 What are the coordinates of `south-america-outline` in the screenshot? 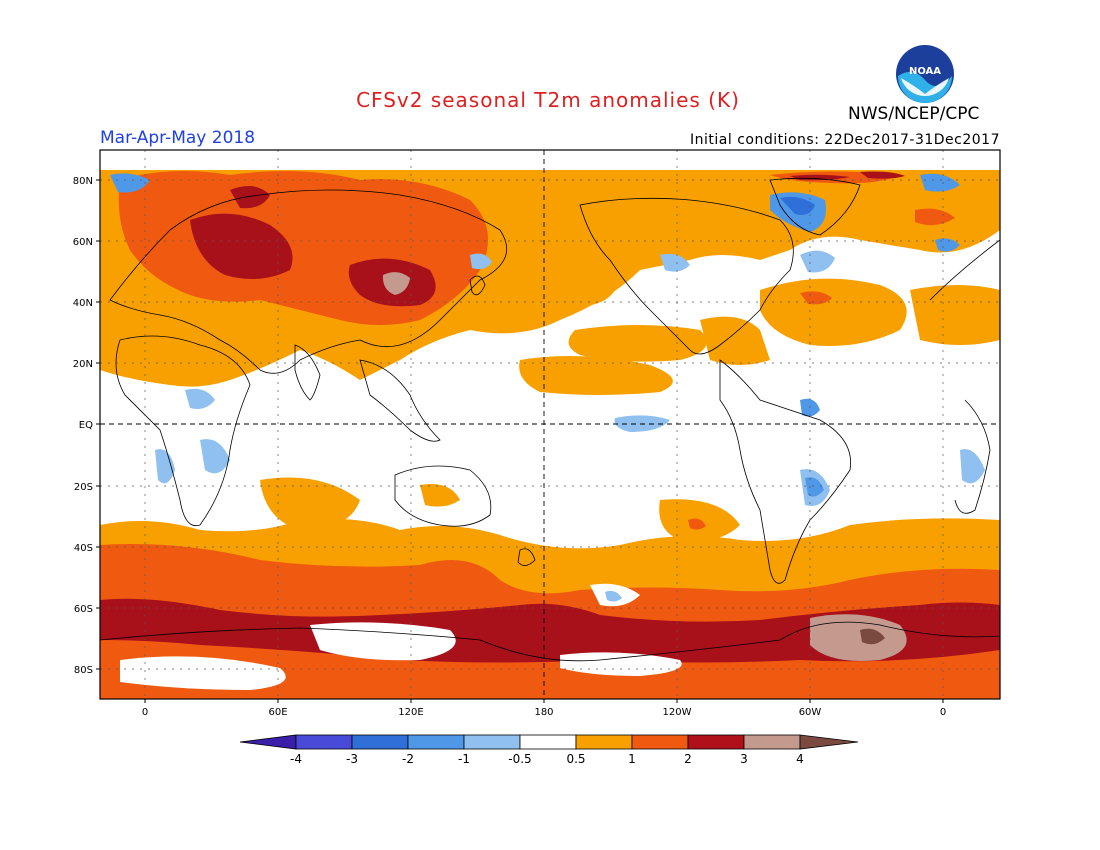 It's located at (785, 471).